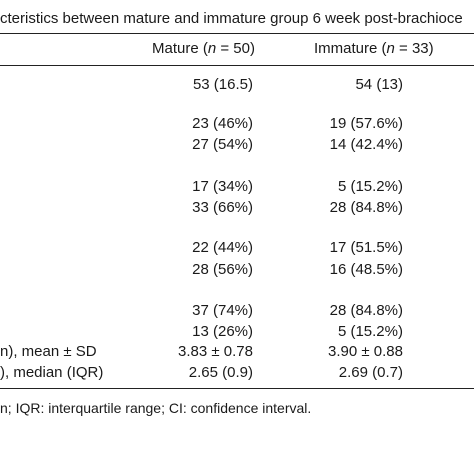  Describe the element at coordinates (366, 247) in the screenshot. I see `cell-immature: 17 (51.5%)` at that location.